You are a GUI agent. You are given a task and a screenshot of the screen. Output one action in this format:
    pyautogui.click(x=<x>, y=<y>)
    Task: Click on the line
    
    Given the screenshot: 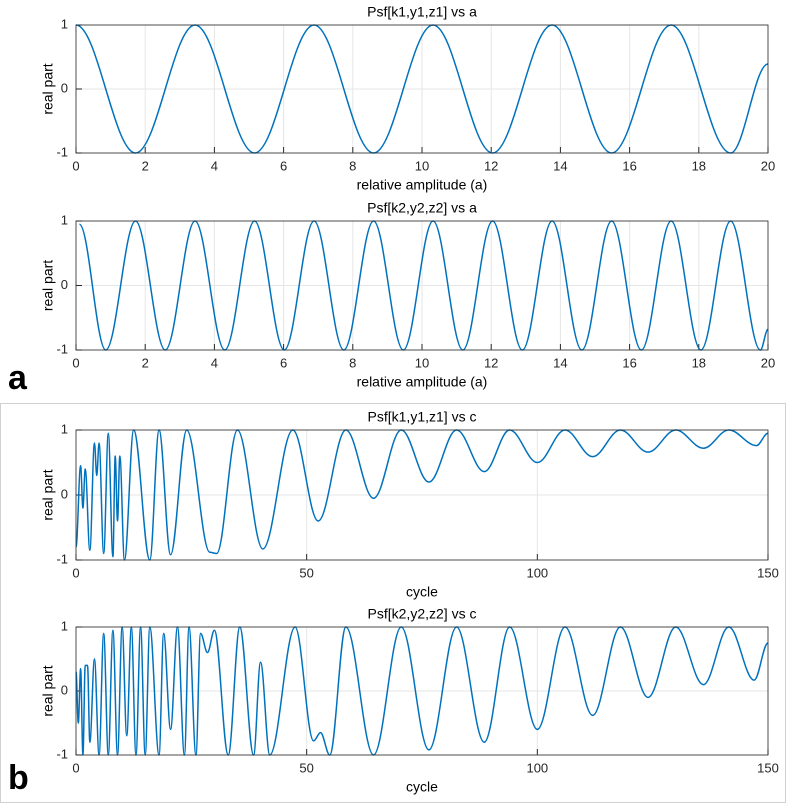 What is the action you would take?
    pyautogui.click(x=422, y=495)
    